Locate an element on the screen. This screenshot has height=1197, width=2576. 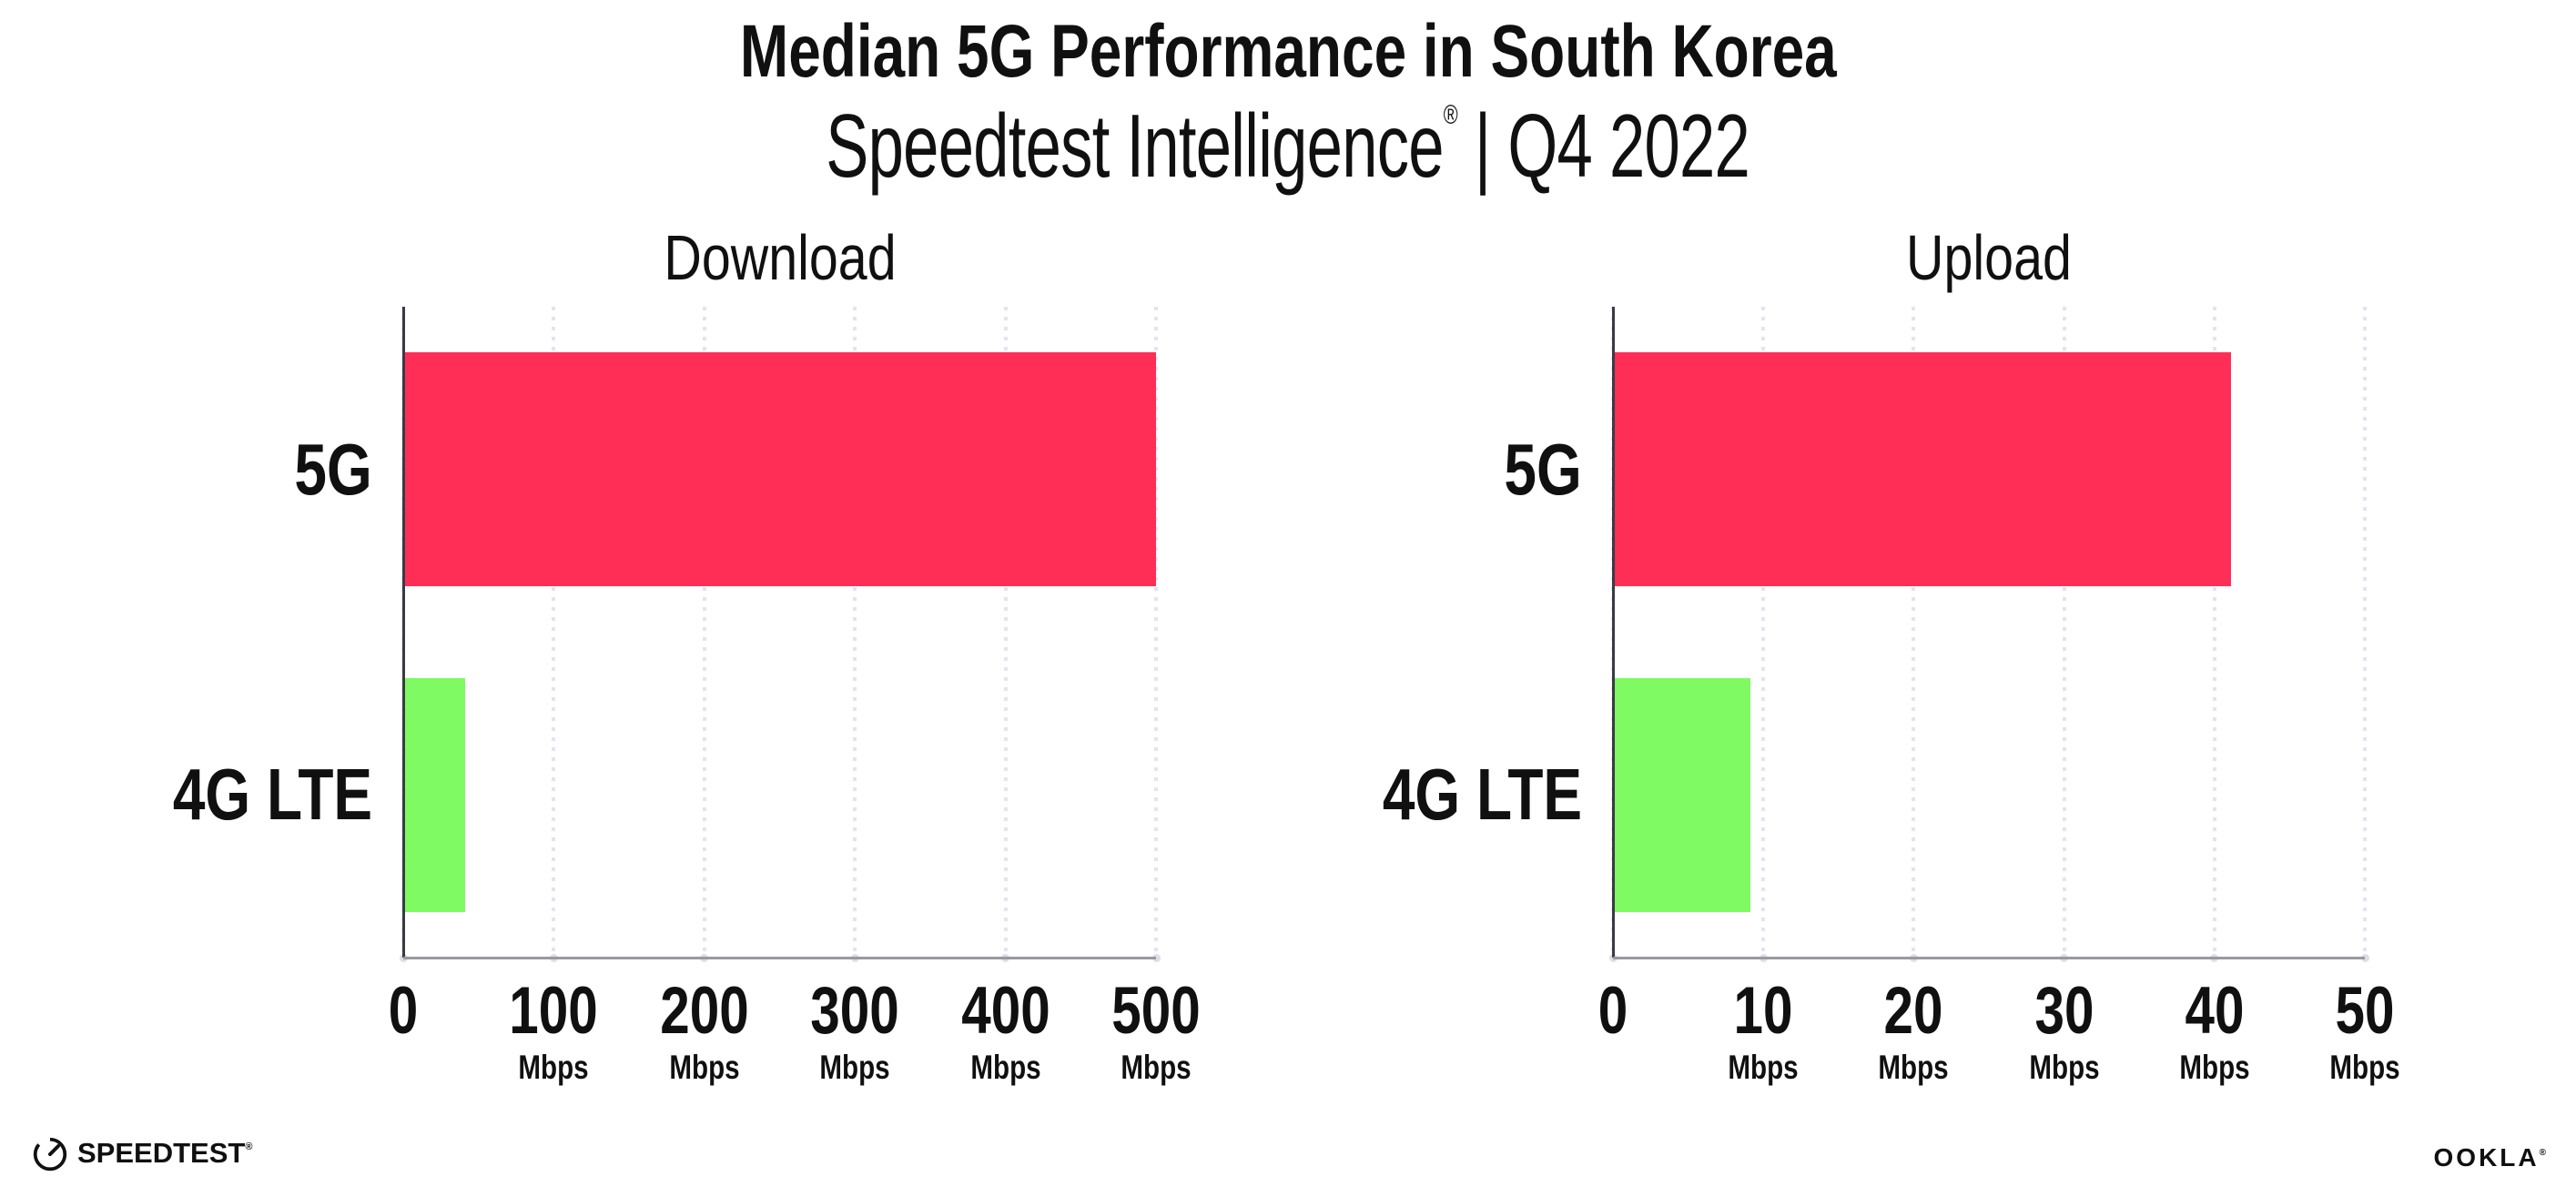
speedtest-gauge-icon is located at coordinates (50, 1154).